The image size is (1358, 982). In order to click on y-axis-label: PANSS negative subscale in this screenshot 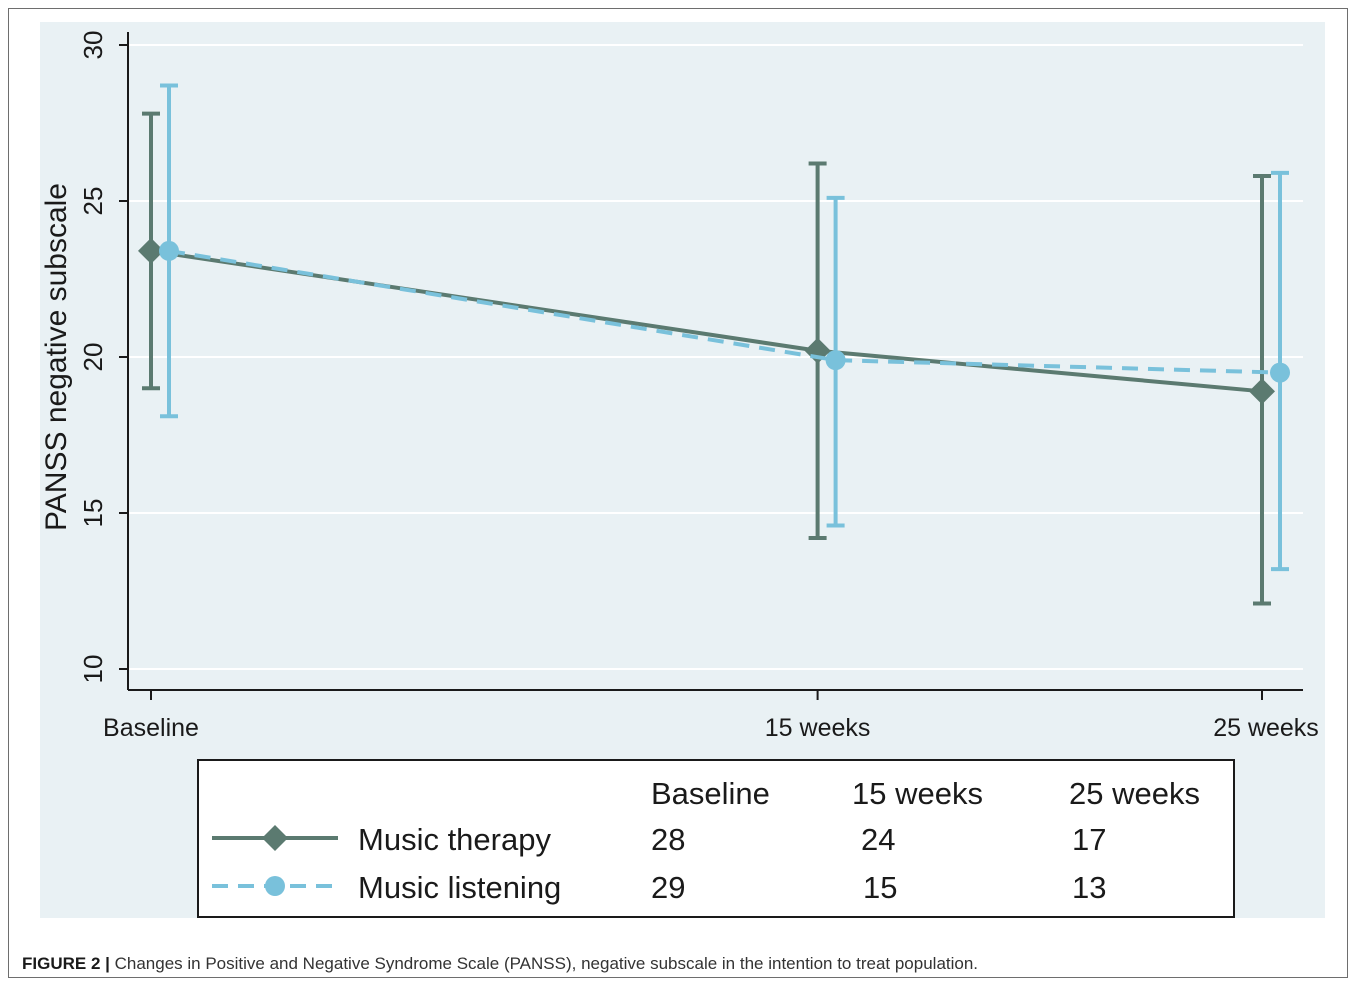, I will do `click(56, 357)`.